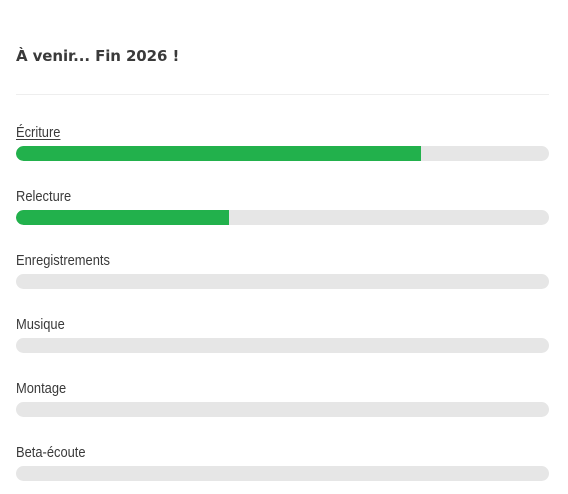 Image resolution: width=568 pixels, height=494 pixels. Describe the element at coordinates (98, 56) in the screenshot. I see `page-title: À venir... Fin 2026 !` at that location.